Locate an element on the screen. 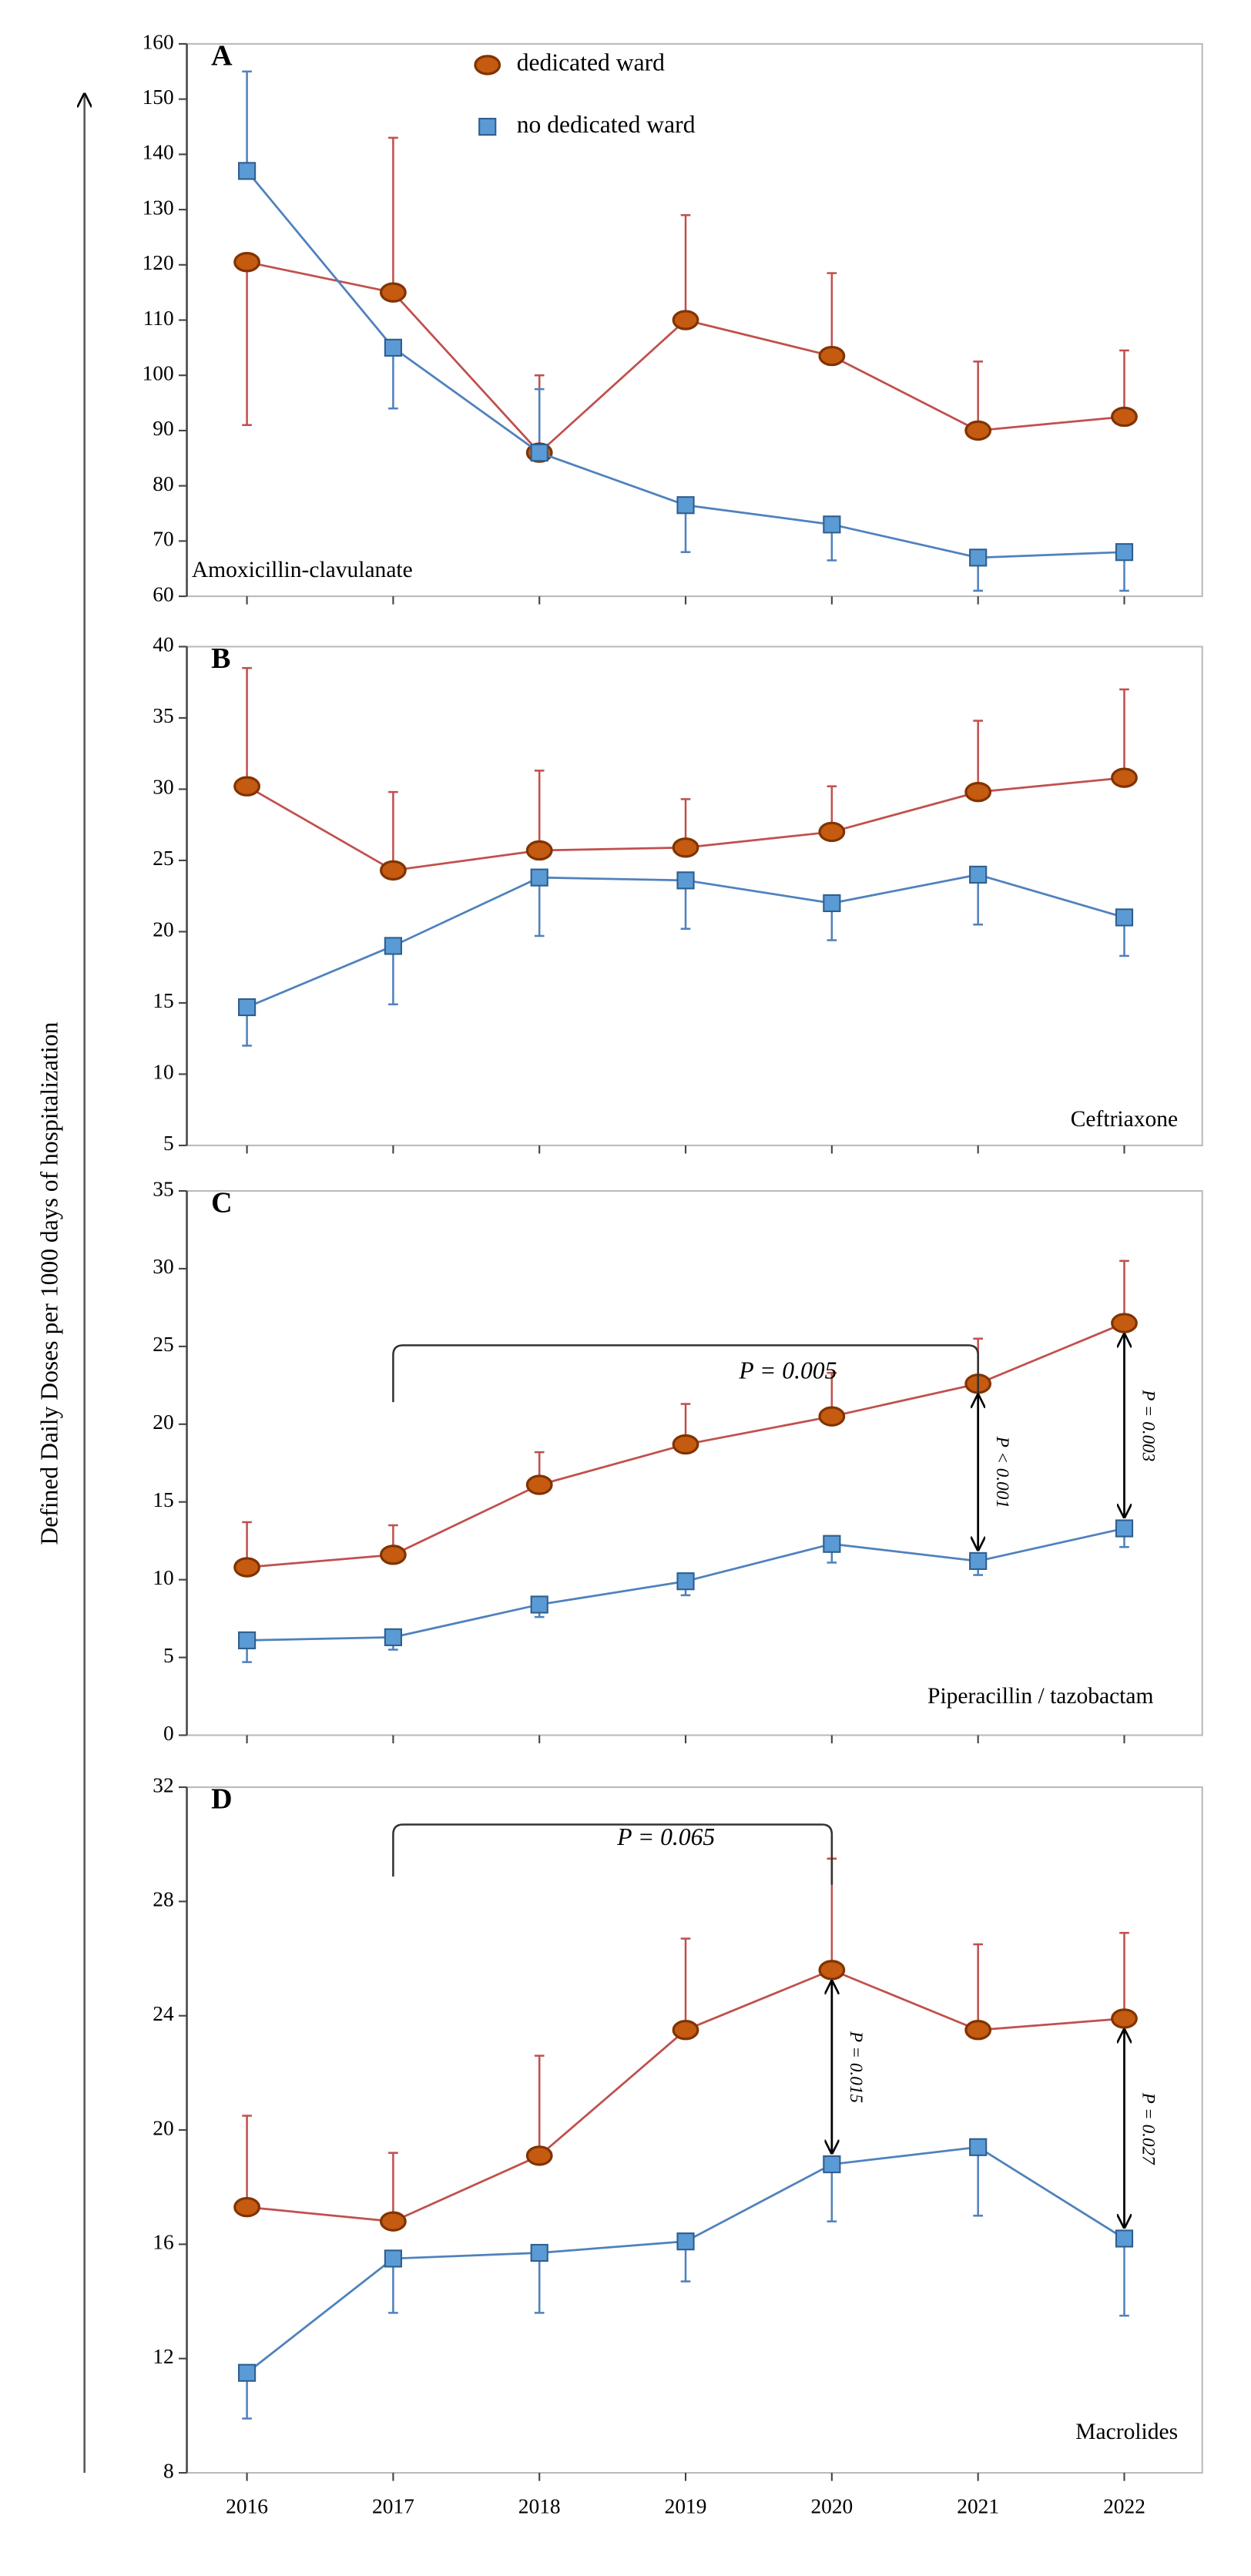  p-value: P = 0.015 is located at coordinates (856, 2067).